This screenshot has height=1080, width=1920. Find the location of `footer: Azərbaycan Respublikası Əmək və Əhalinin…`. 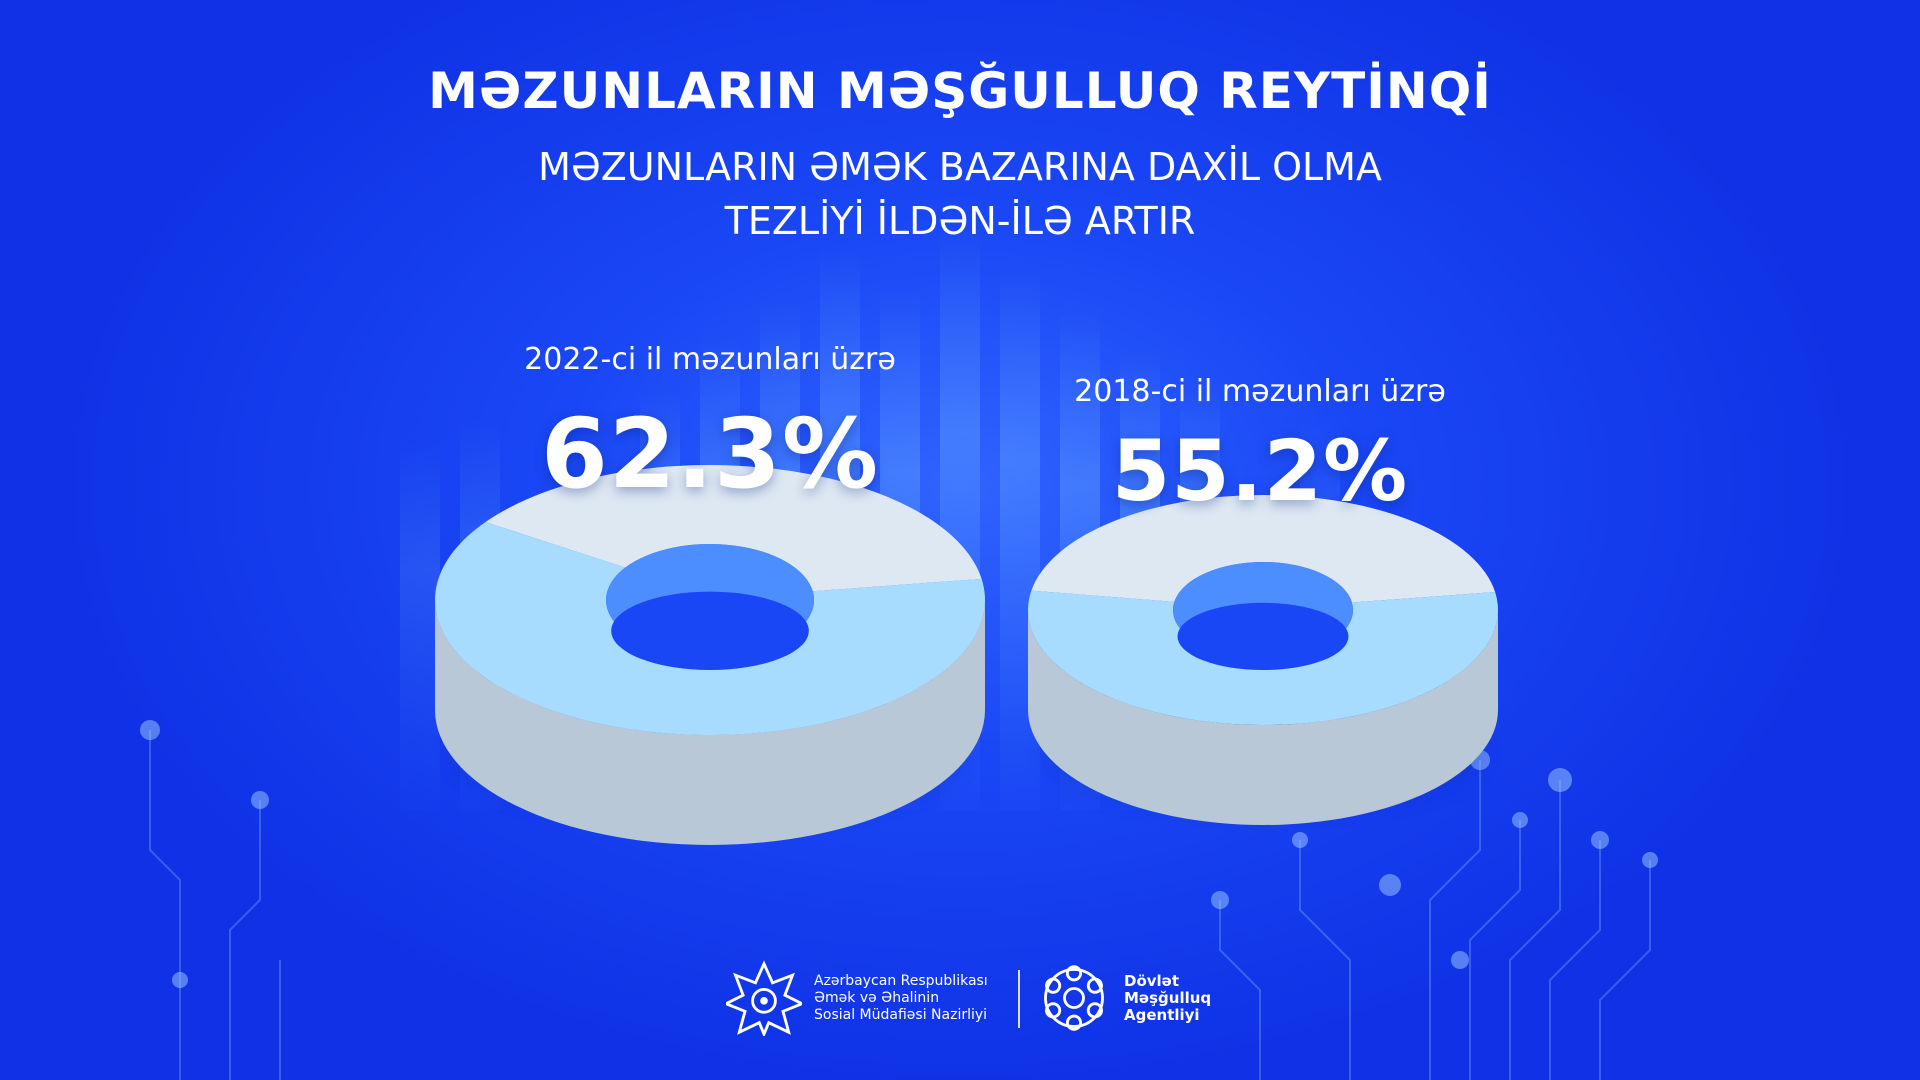

footer: Azərbaycan Respublikası Əmək və Əhalinin… is located at coordinates (960, 1000).